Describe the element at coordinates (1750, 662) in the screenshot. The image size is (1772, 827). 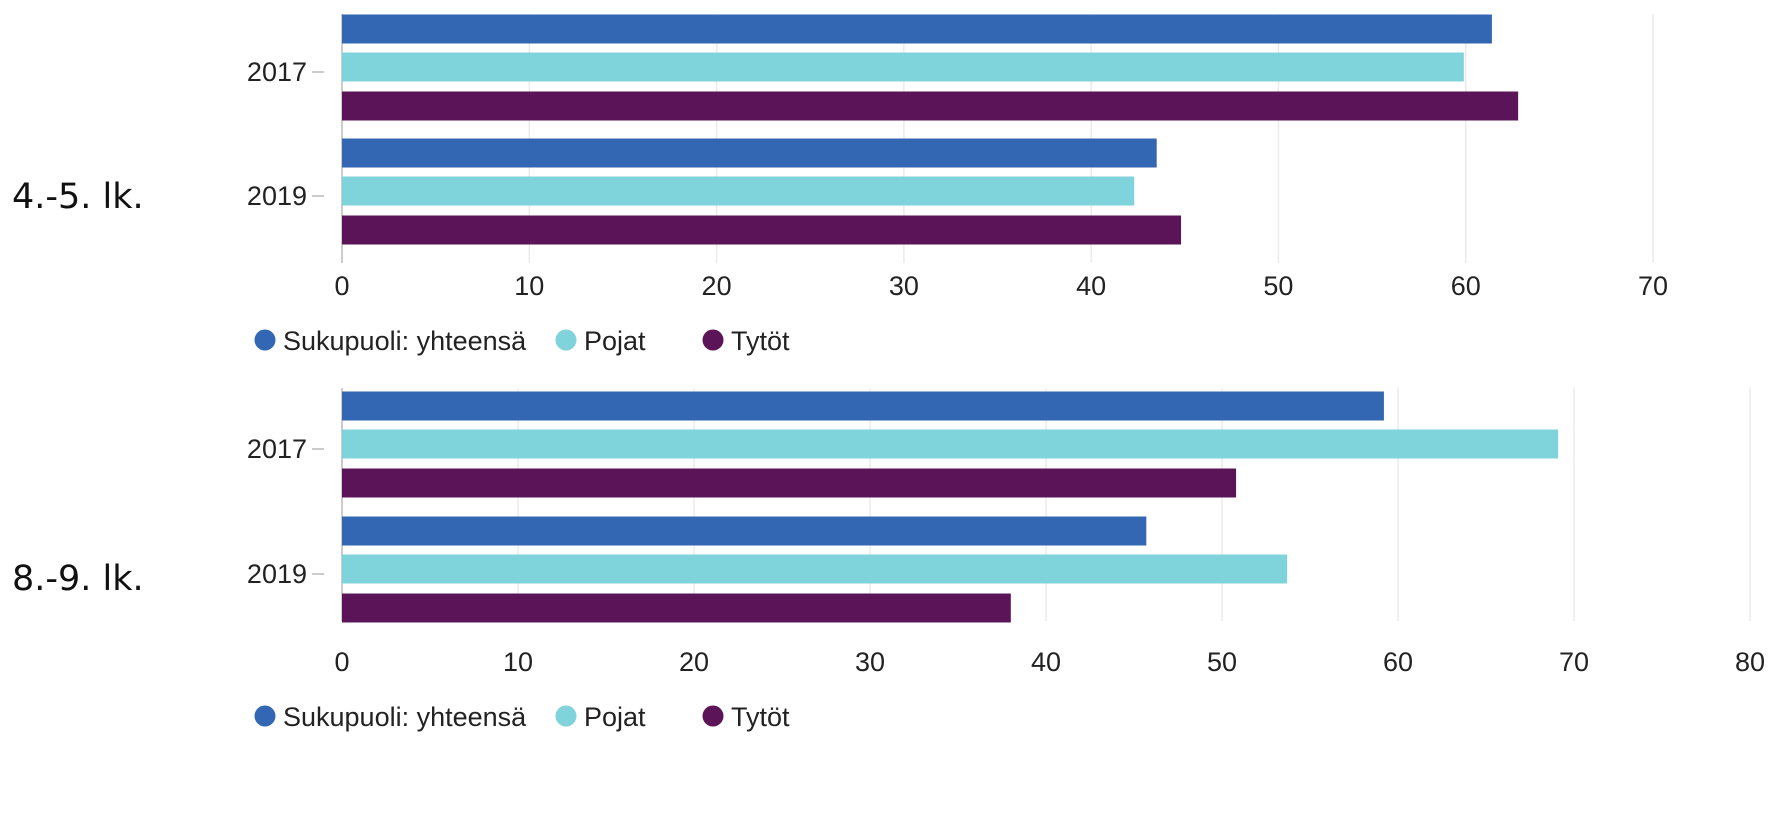
I see `x-tick-label: 80` at that location.